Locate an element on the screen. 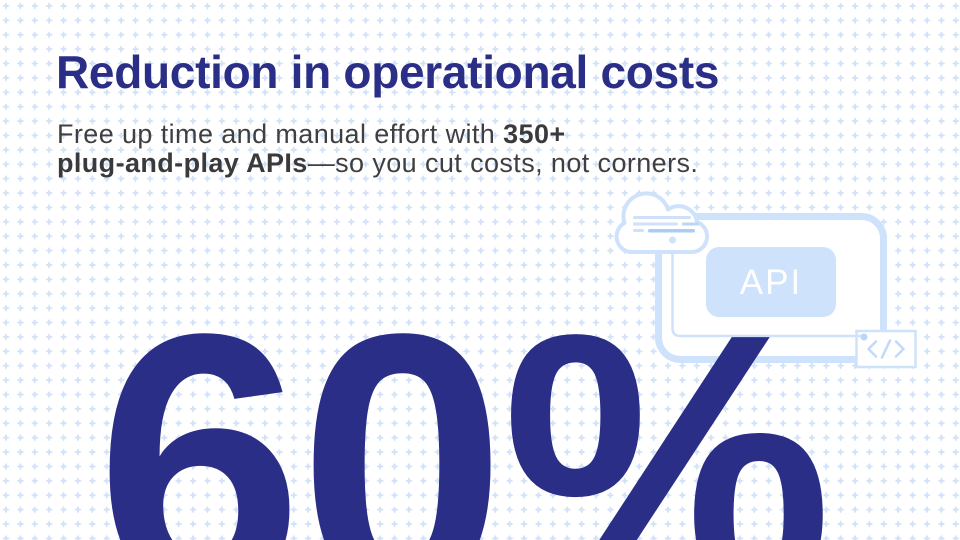 Image resolution: width=960 pixels, height=540 pixels. api-chip is located at coordinates (771, 282).